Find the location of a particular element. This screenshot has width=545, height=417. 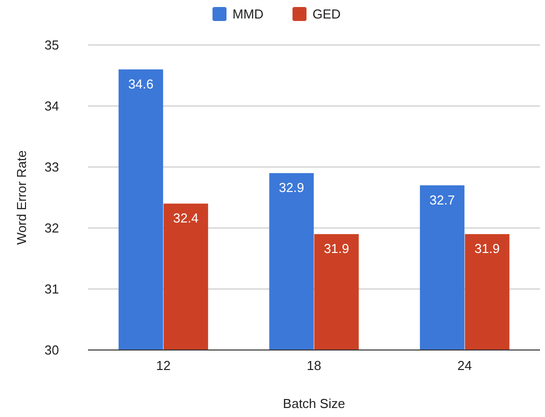

data-label: 32.4 is located at coordinates (185, 218).